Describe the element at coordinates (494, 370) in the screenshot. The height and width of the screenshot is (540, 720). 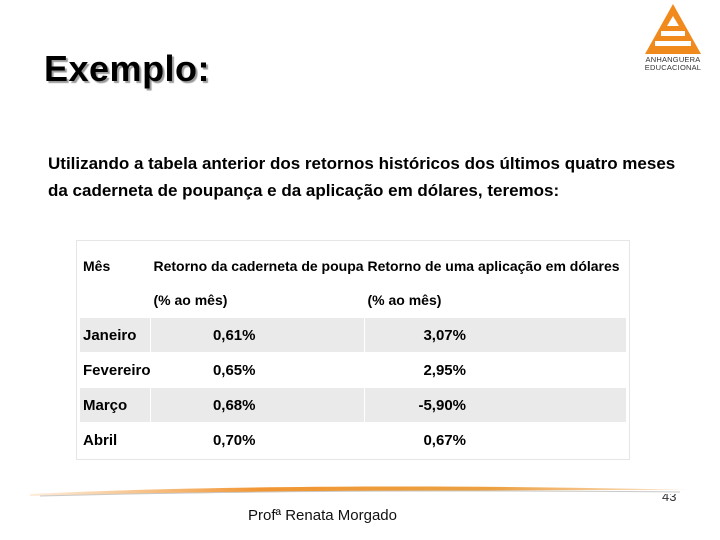
I see `cell-dollars: 2,95%` at that location.